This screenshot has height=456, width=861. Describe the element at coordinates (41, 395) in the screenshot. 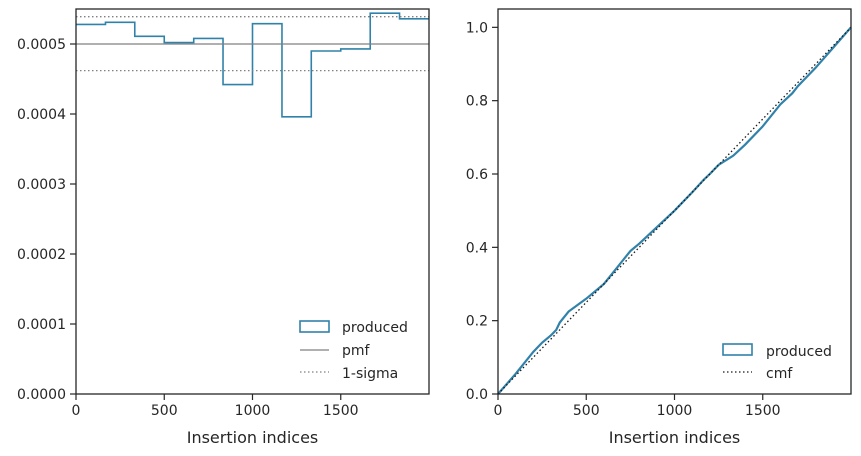

I see `y-tick-label: 0.0000` at that location.